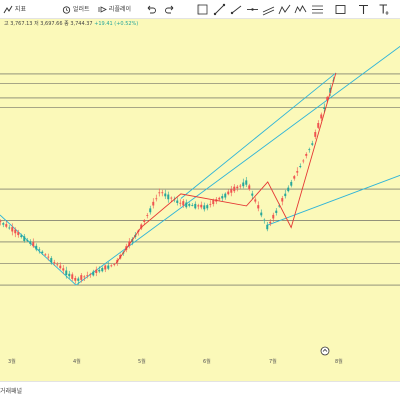 This screenshot has height=400, width=400. Describe the element at coordinates (236, 9) in the screenshot. I see `ray-tool-button` at that location.